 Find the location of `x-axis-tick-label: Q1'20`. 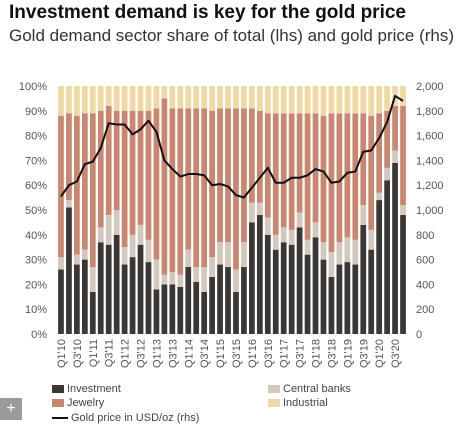

x-axis-tick-label: Q1'20 is located at coordinates (380, 353).